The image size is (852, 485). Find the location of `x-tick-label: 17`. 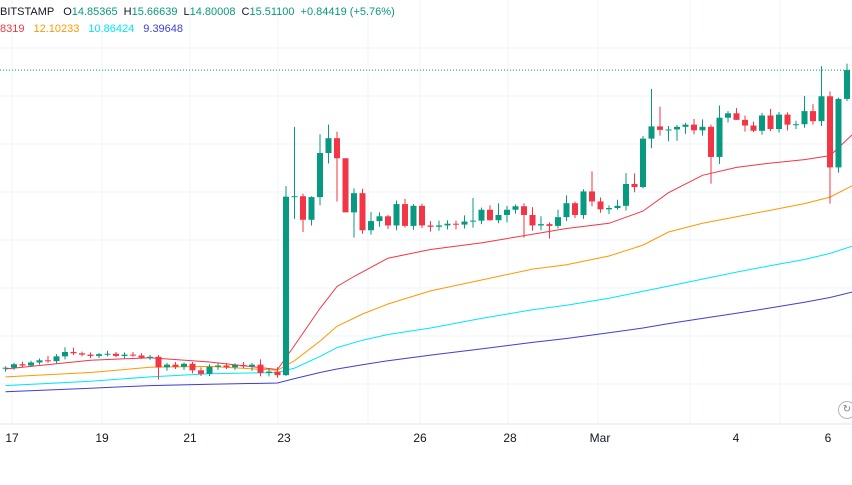

x-tick-label: 17 is located at coordinates (12, 438).